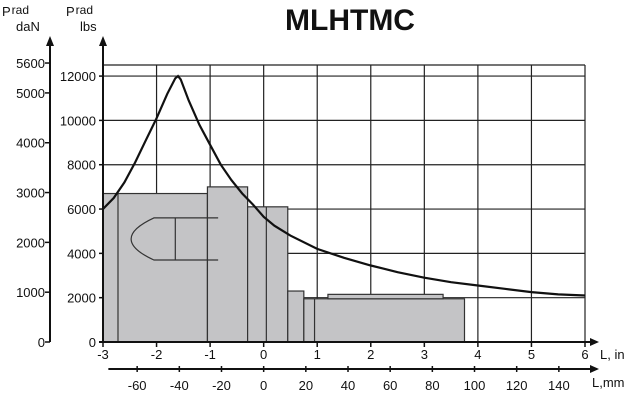  I want to click on y-label-daN-sub: rad, so click(20, 10).